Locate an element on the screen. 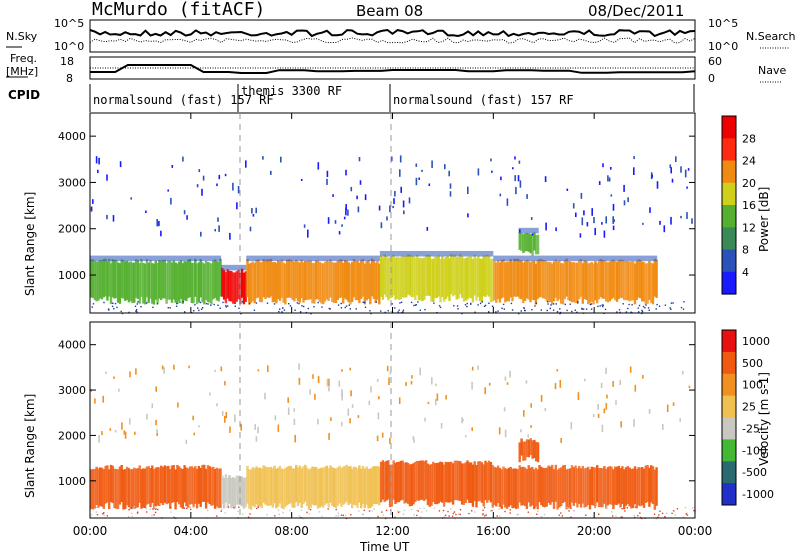 The height and width of the screenshot is (554, 800). colorbar-tick-label: 4 is located at coordinates (745, 272).